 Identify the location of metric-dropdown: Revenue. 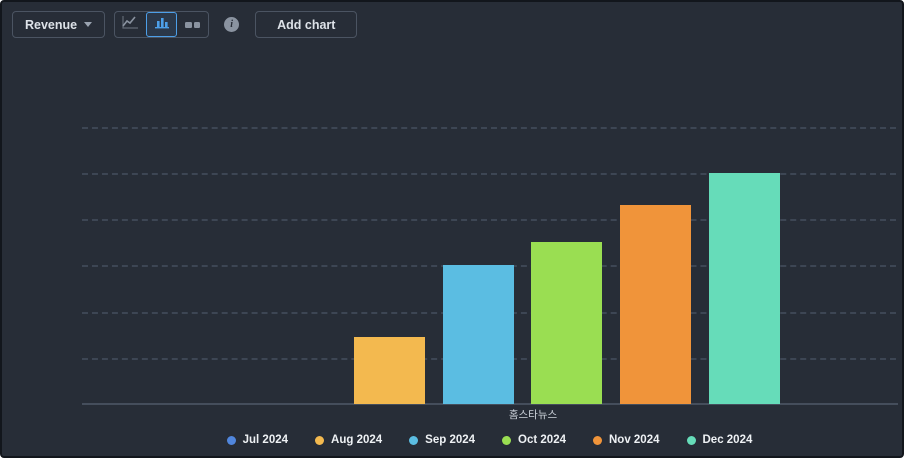
(59, 24).